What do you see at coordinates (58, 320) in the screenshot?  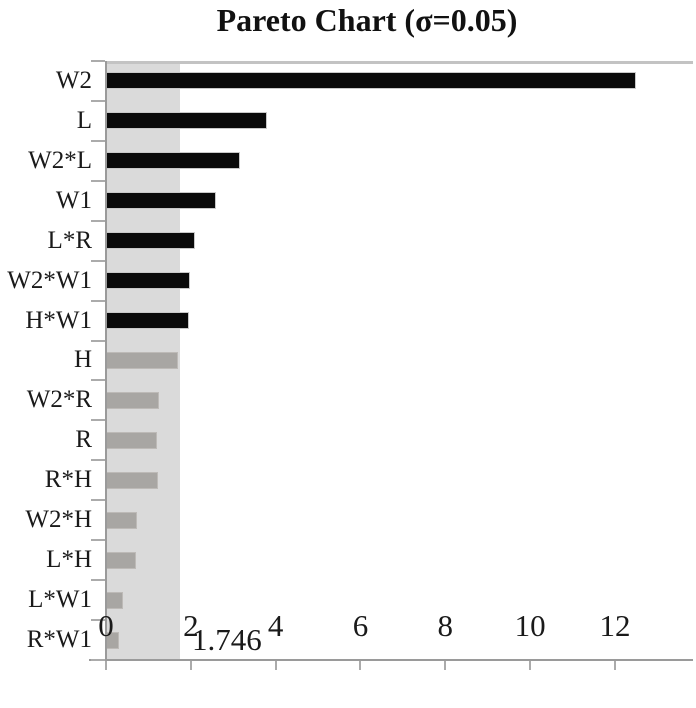 I see `y-label-HxW1: H*W1` at bounding box center [58, 320].